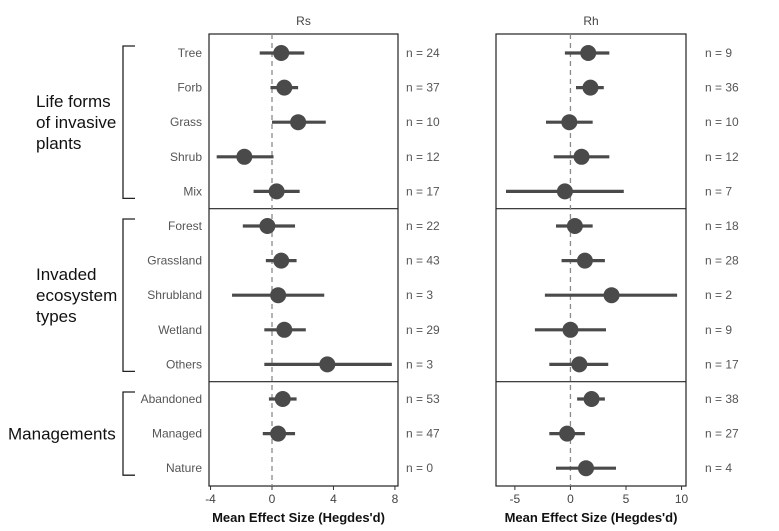 This screenshot has width=779, height=531. What do you see at coordinates (76, 295) in the screenshot?
I see `group-label: ecosystem` at bounding box center [76, 295].